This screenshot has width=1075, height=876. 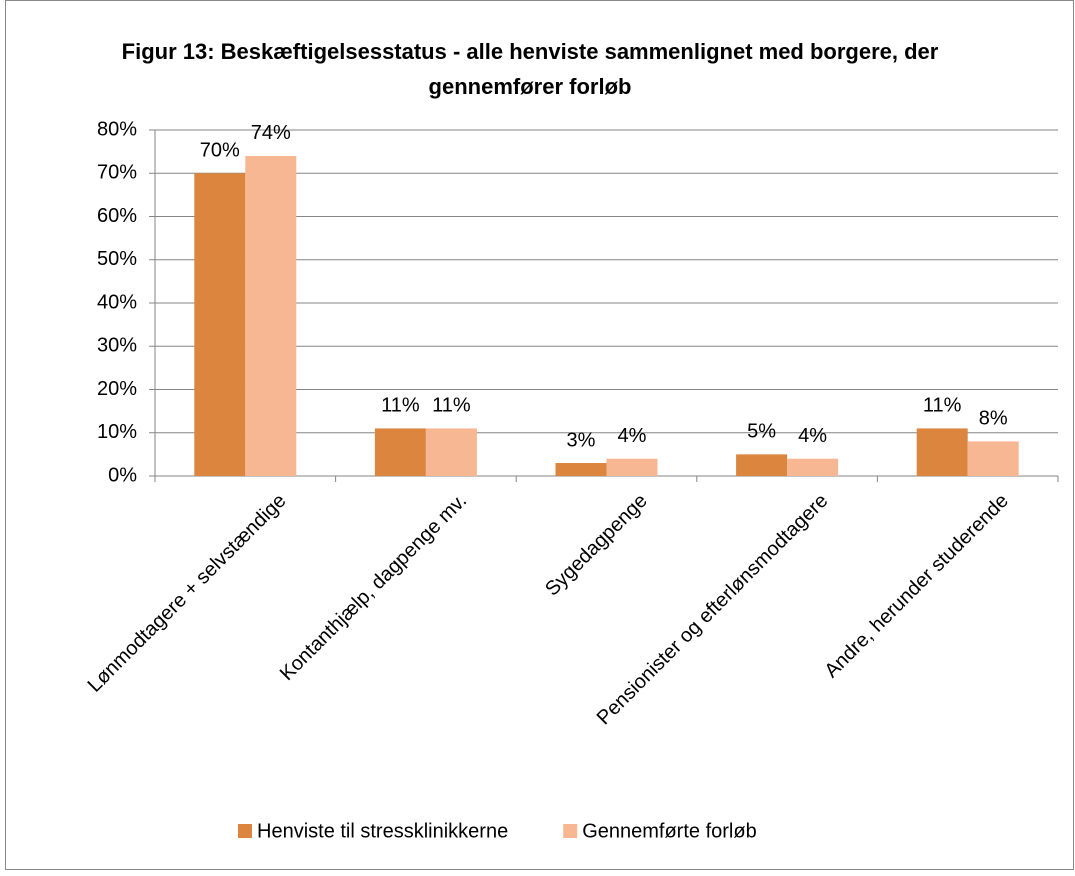 What do you see at coordinates (271, 133) in the screenshot?
I see `data-label: 74%` at bounding box center [271, 133].